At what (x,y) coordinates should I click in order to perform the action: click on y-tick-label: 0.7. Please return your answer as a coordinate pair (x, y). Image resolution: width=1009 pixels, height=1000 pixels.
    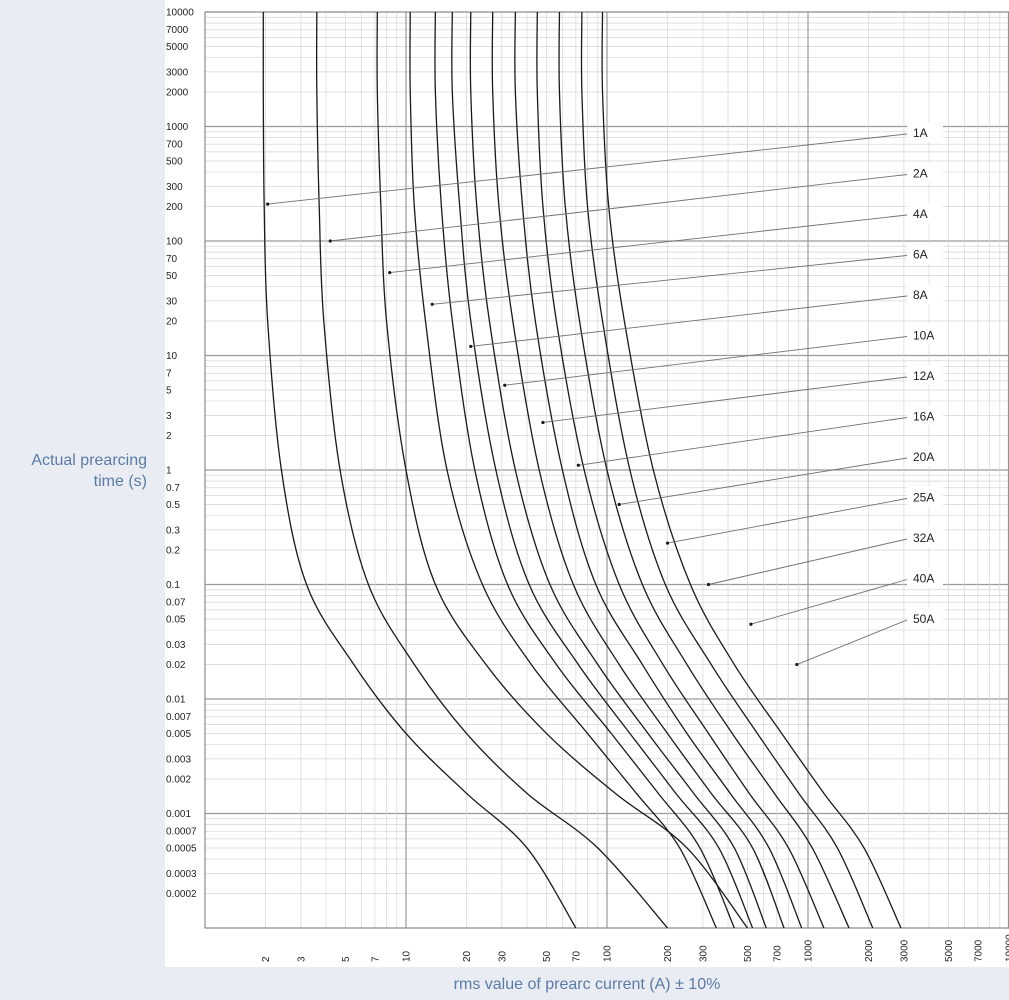
    Looking at the image, I should click on (173, 488).